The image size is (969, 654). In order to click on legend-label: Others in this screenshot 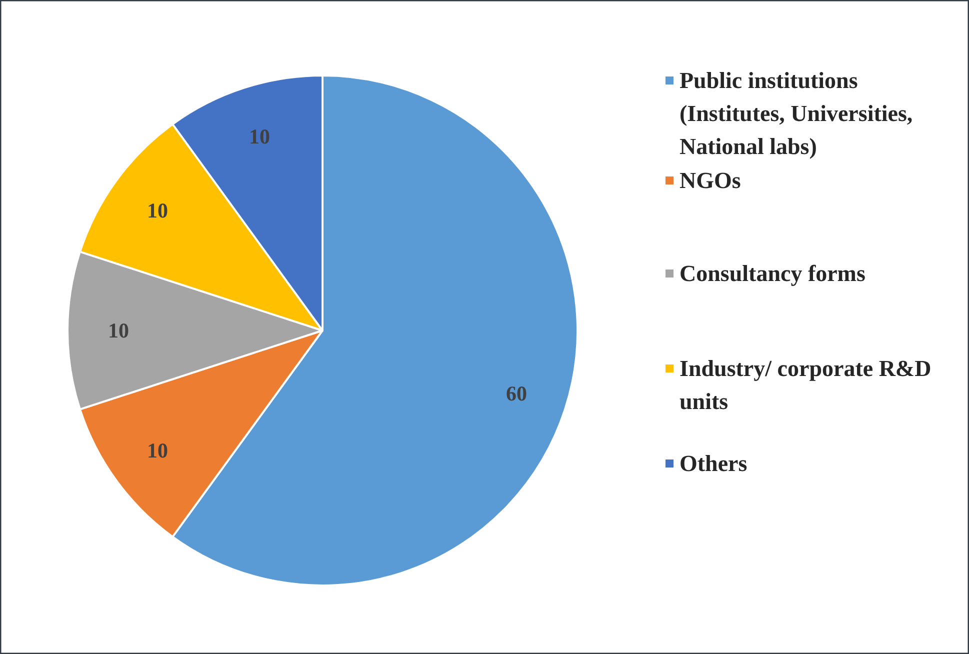, I will do `click(714, 463)`.